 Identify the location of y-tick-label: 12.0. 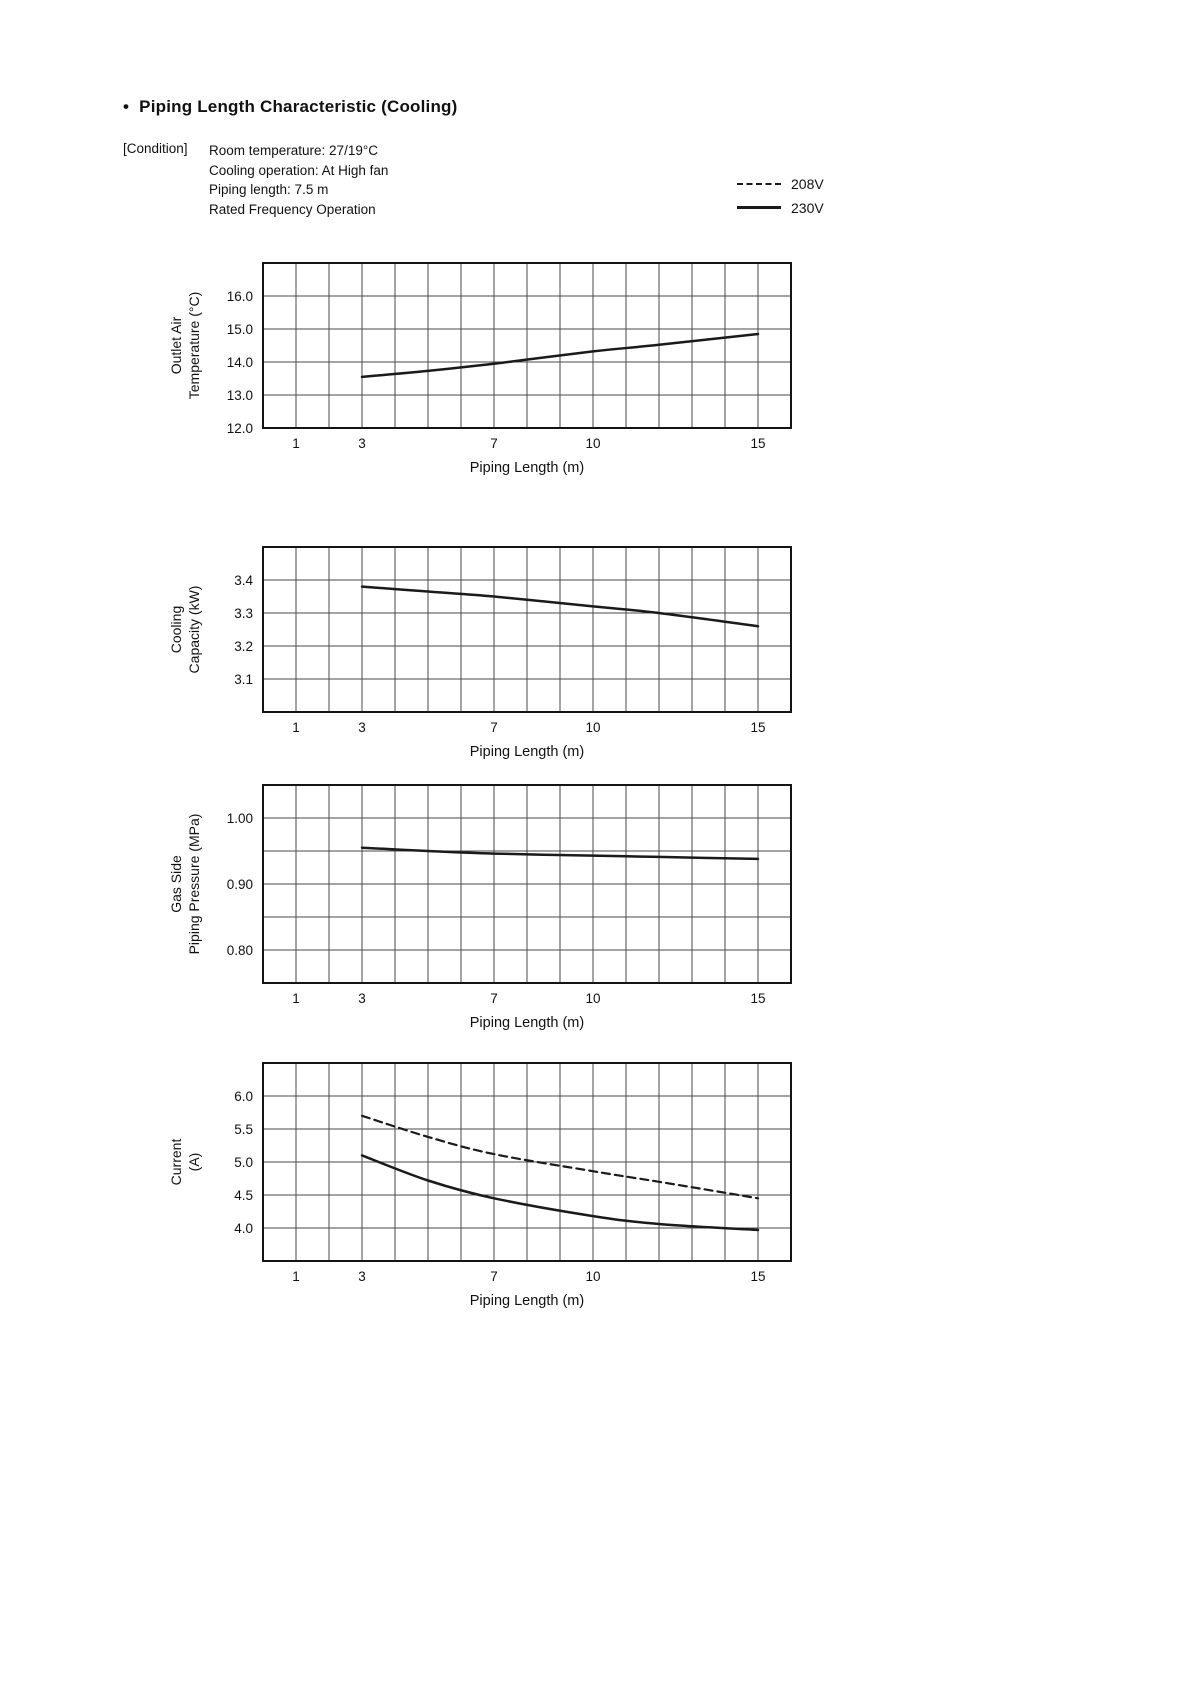
(240, 428).